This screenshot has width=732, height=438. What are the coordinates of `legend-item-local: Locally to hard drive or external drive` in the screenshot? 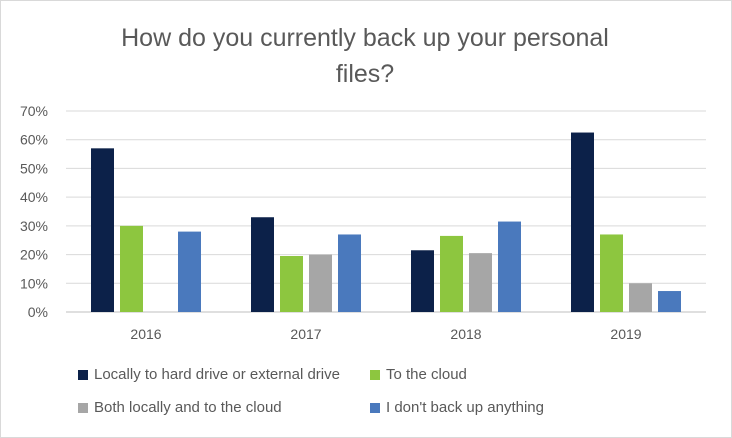 It's located at (209, 374).